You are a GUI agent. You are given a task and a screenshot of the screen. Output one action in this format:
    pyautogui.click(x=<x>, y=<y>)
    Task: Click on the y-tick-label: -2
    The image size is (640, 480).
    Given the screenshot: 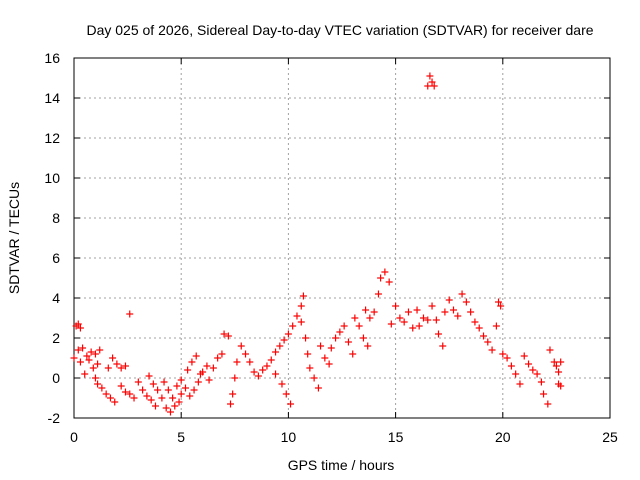 What is the action you would take?
    pyautogui.click(x=54, y=418)
    